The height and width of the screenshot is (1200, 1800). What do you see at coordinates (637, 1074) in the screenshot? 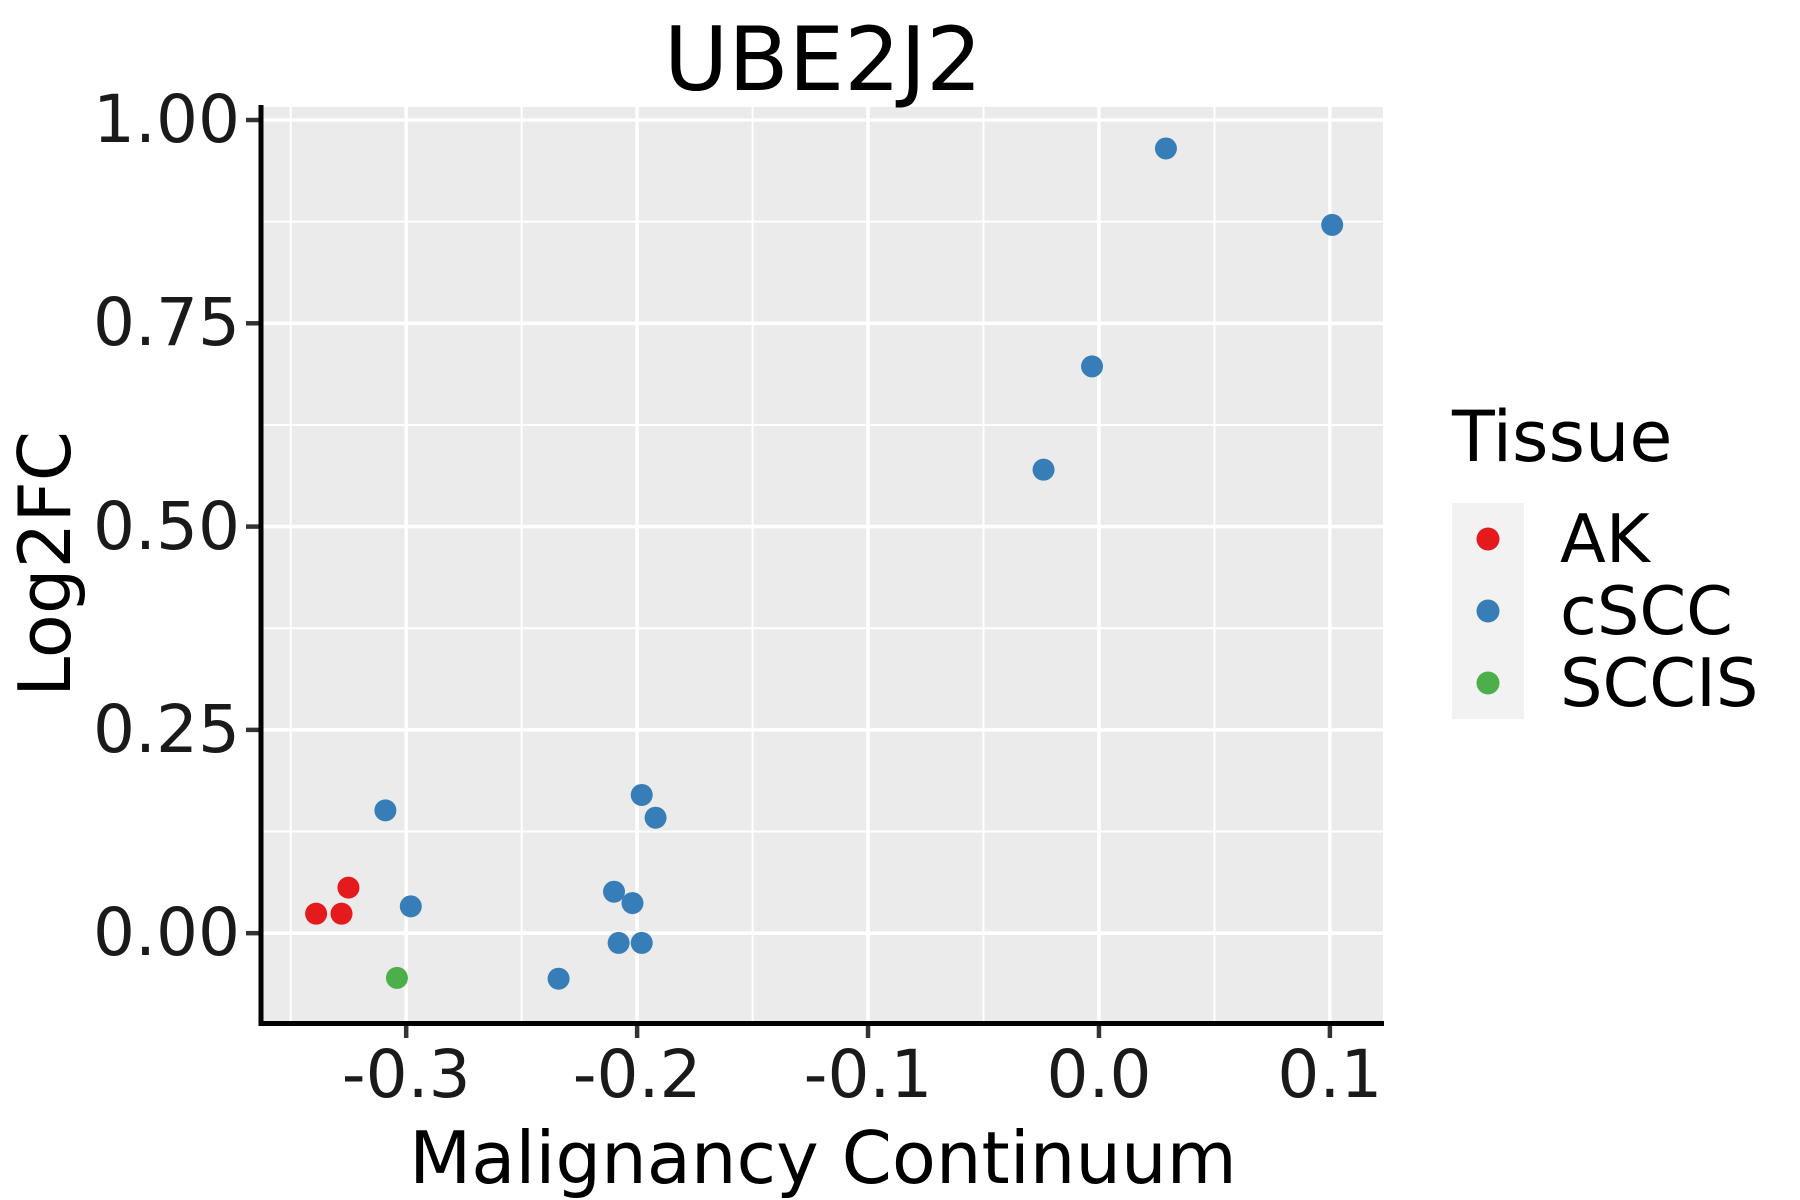
I see `x-tick-label: -0.2` at bounding box center [637, 1074].